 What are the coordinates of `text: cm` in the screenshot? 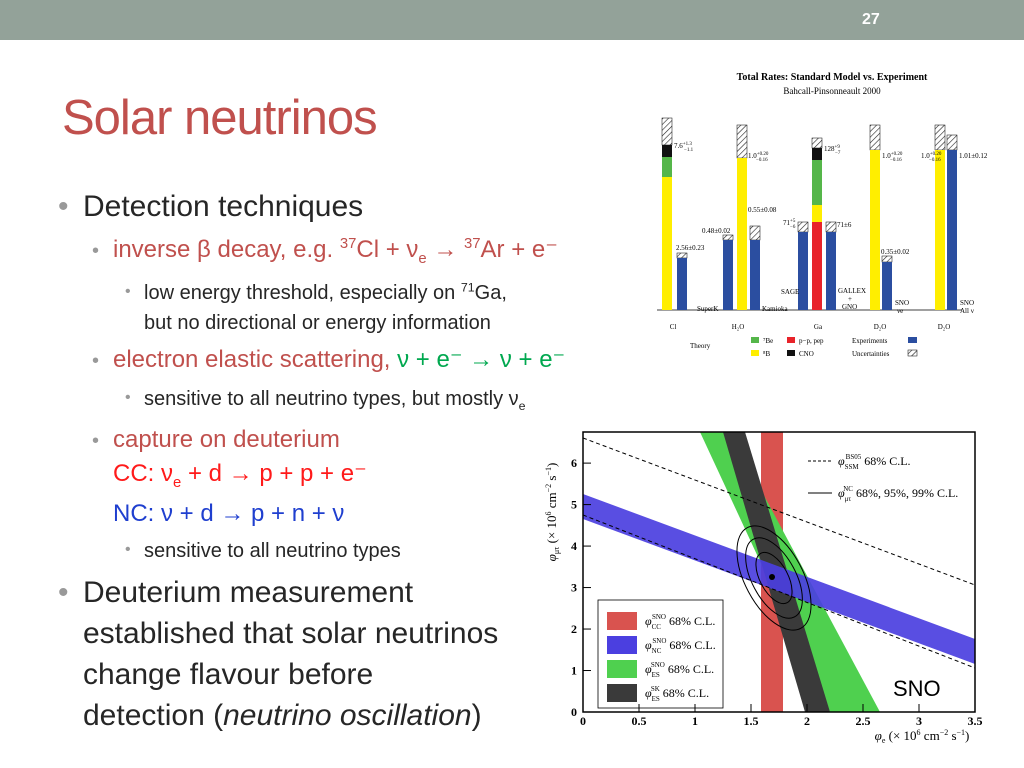 It's located at (551, 501).